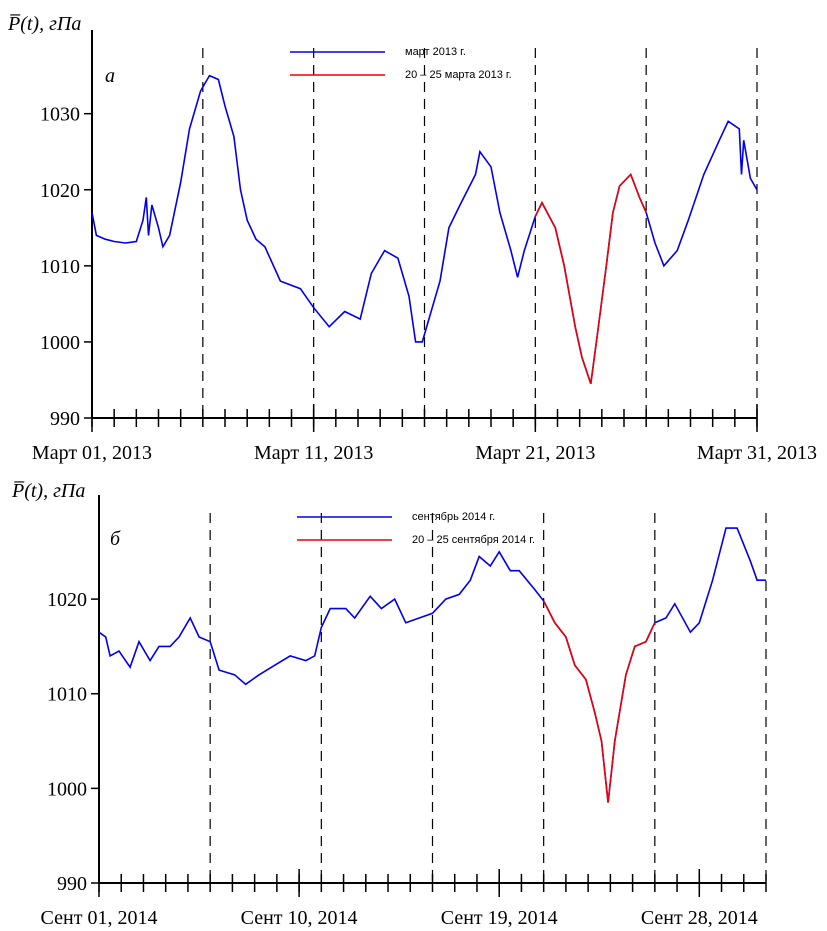 This screenshot has height=931, width=827. I want to click on x-tick-label: Сент 19, 2014, so click(499, 918).